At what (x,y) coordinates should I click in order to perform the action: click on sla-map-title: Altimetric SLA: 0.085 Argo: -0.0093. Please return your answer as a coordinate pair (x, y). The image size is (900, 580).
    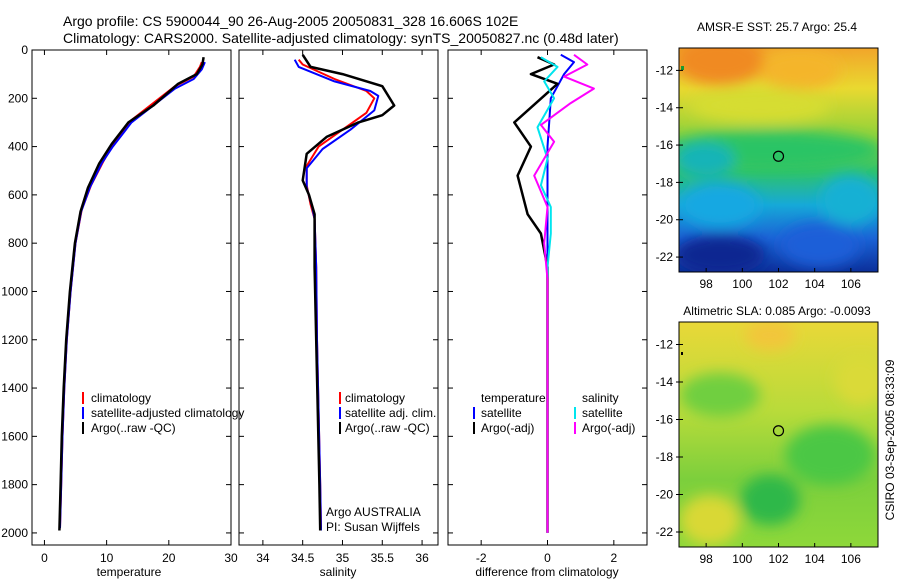
    Looking at the image, I should click on (777, 311).